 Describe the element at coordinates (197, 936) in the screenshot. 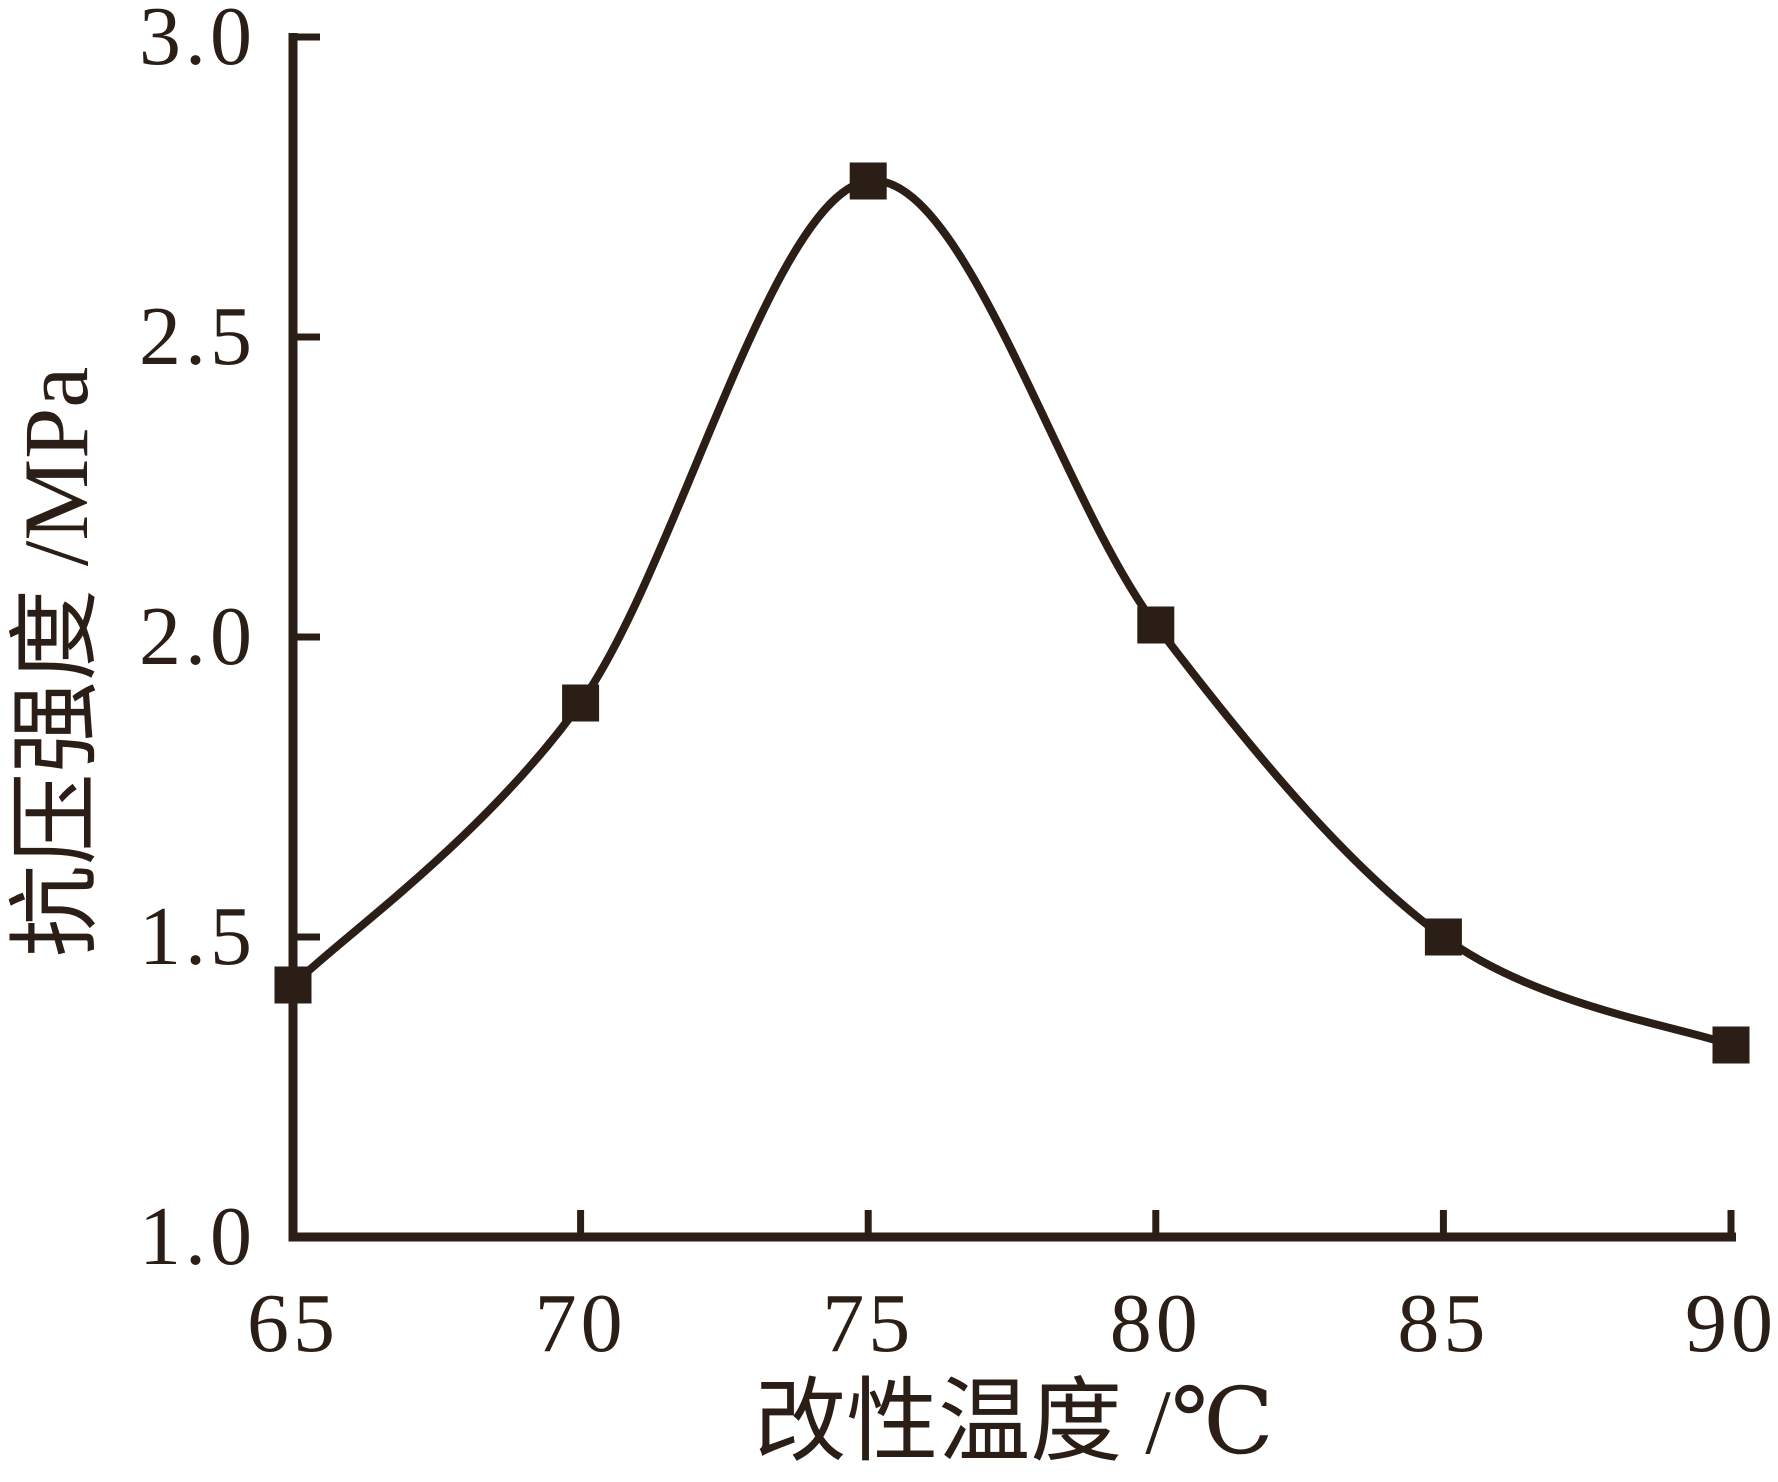

I see `y-tick-label: 1.5` at that location.